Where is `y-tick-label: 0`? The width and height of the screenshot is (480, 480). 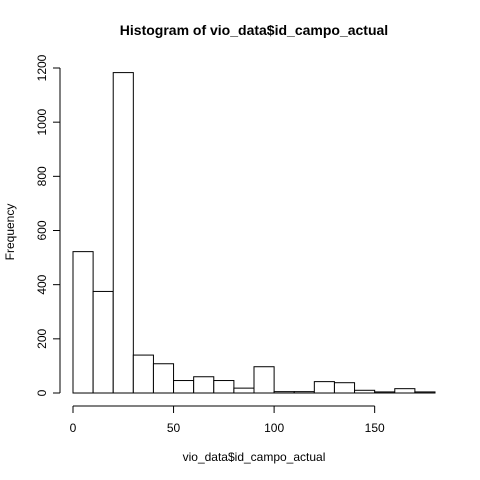 y-tick-label: 0 is located at coordinates (42, 392).